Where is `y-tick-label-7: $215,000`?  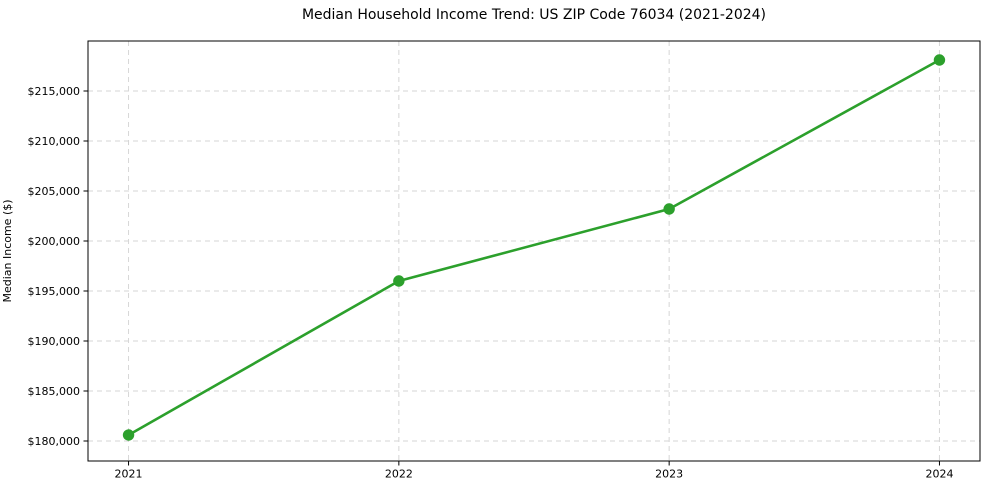
y-tick-label-7: $215,000 is located at coordinates (54, 91).